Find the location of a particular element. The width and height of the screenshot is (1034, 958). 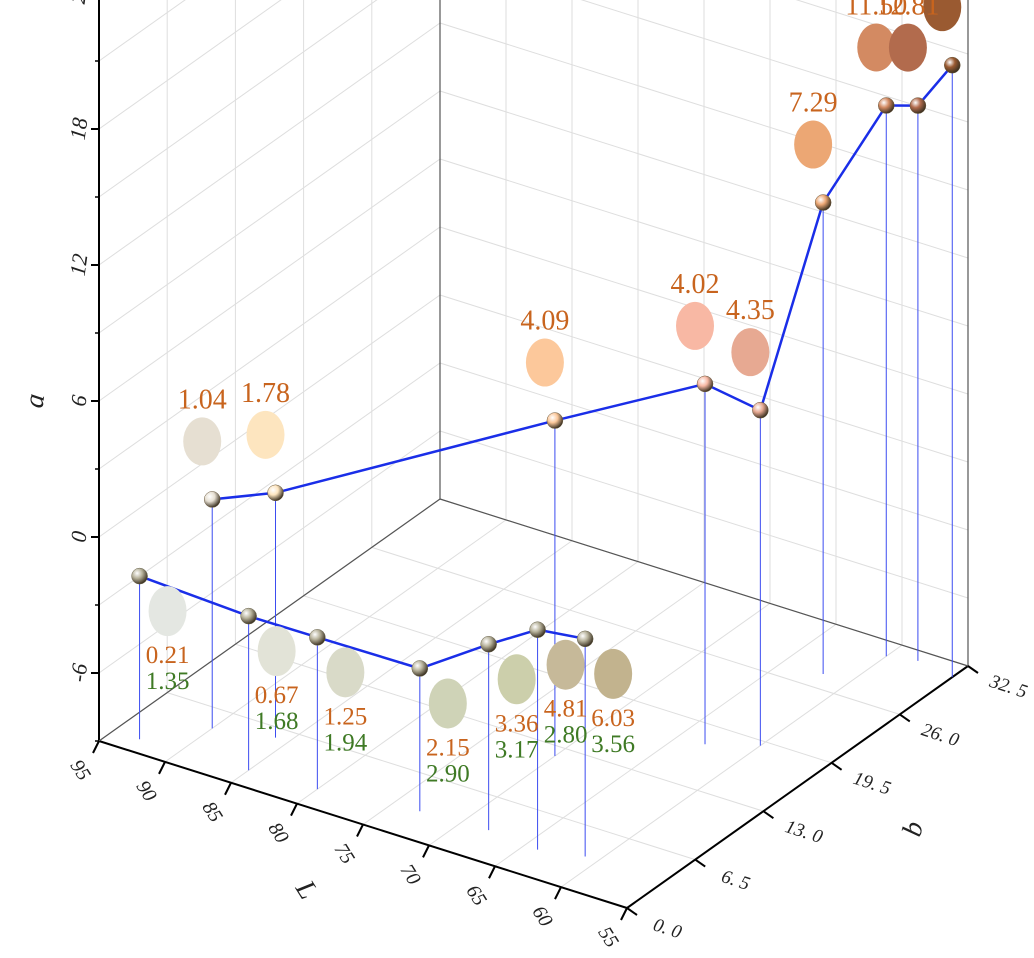

tick-label-a: -6 is located at coordinates (78, 673).